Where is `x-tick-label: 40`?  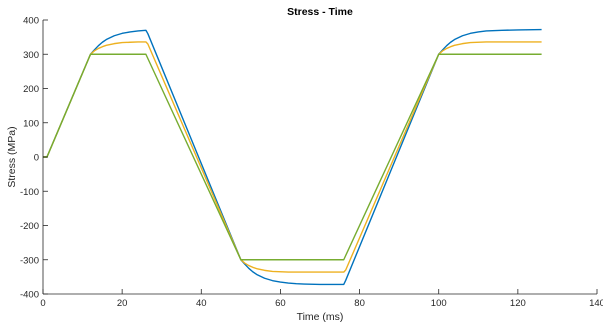 x-tick-label: 40 is located at coordinates (201, 303).